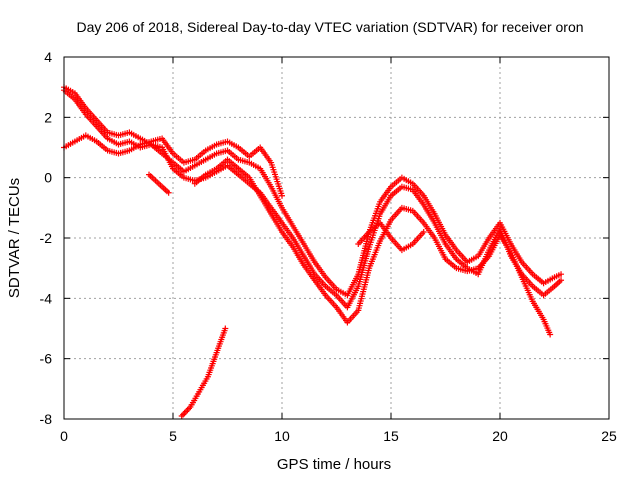 The height and width of the screenshot is (480, 640). I want to click on y-tick-label: 2, so click(48, 117).